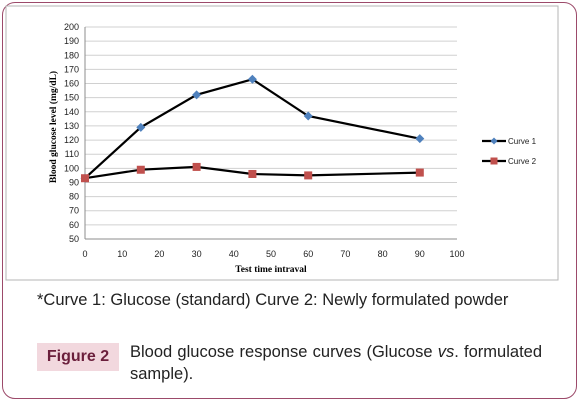  I want to click on y-axis-label: Blood glucose level (mg/dL), so click(53, 127).